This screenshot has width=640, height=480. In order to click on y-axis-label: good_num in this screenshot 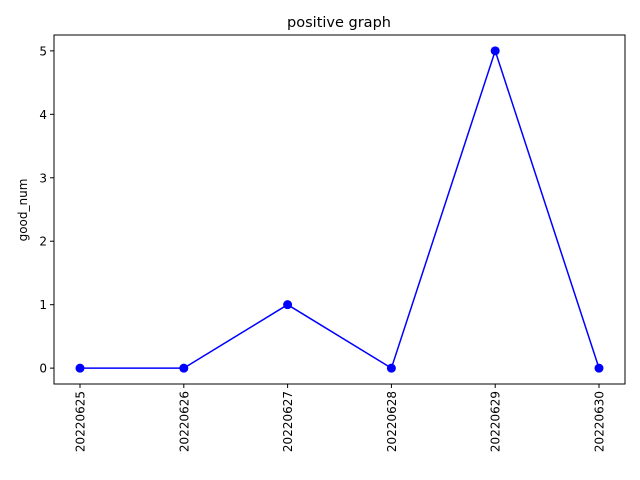, I will do `click(23, 210)`.